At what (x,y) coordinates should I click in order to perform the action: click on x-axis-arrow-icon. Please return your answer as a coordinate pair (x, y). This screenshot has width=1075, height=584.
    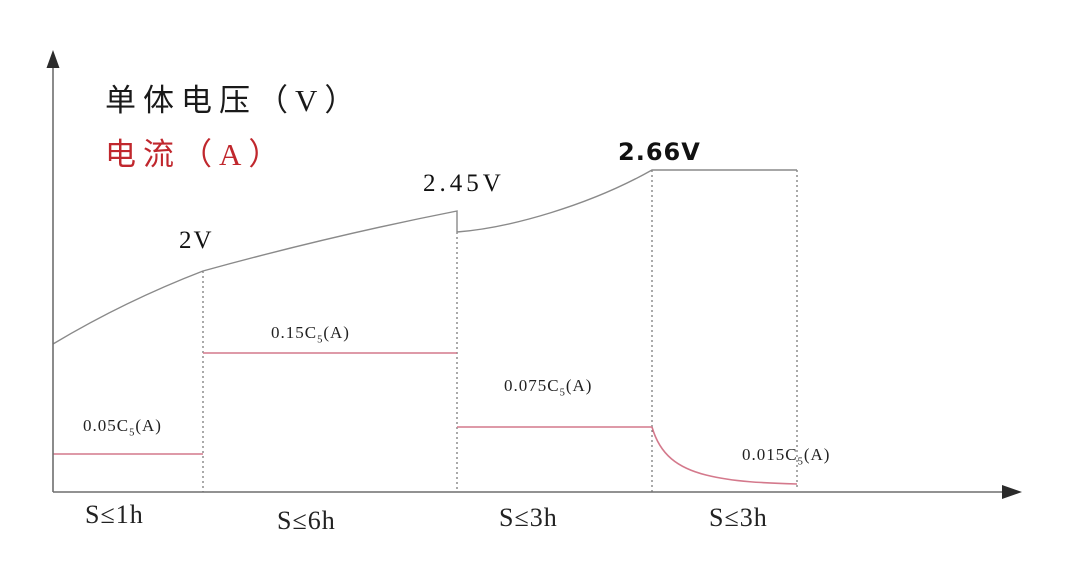
    Looking at the image, I should click on (1012, 492).